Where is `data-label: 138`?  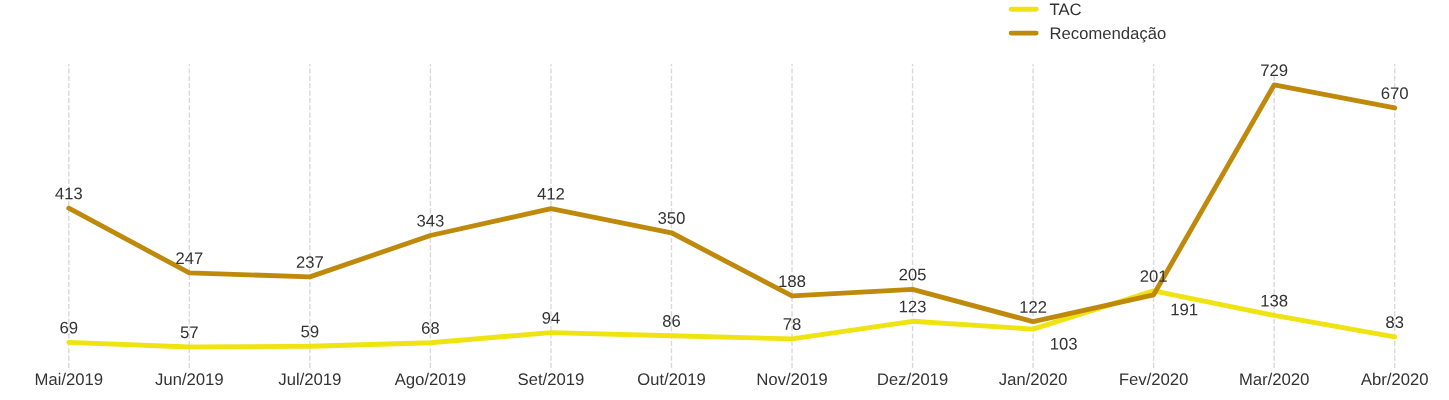
data-label: 138 is located at coordinates (1274, 300).